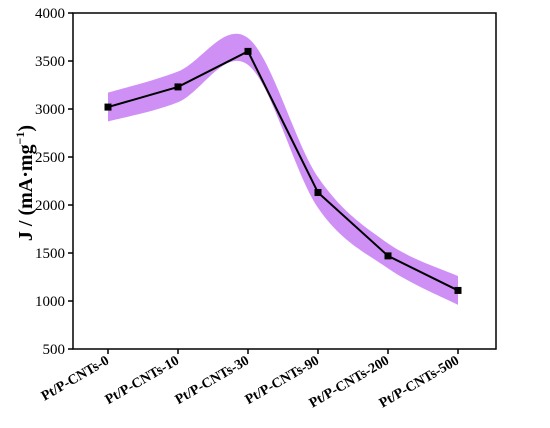  What do you see at coordinates (50, 302) in the screenshot?
I see `y-tick-label: 1000` at bounding box center [50, 302].